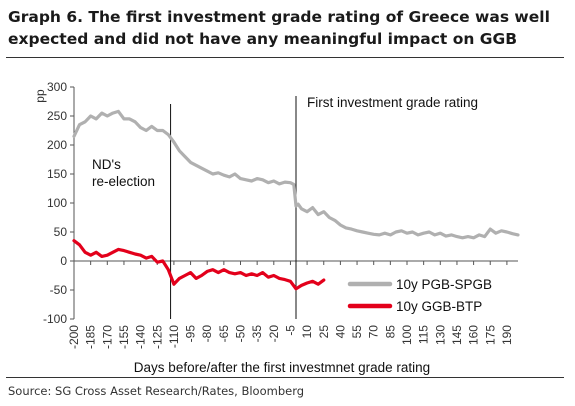  Describe the element at coordinates (63, 261) in the screenshot. I see `y-tick-label: 0` at that location.